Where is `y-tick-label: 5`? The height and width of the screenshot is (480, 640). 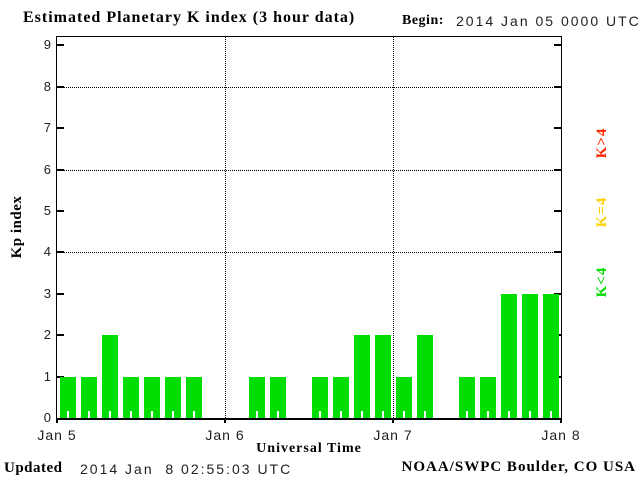 y-tick-label: 5 is located at coordinates (47, 210).